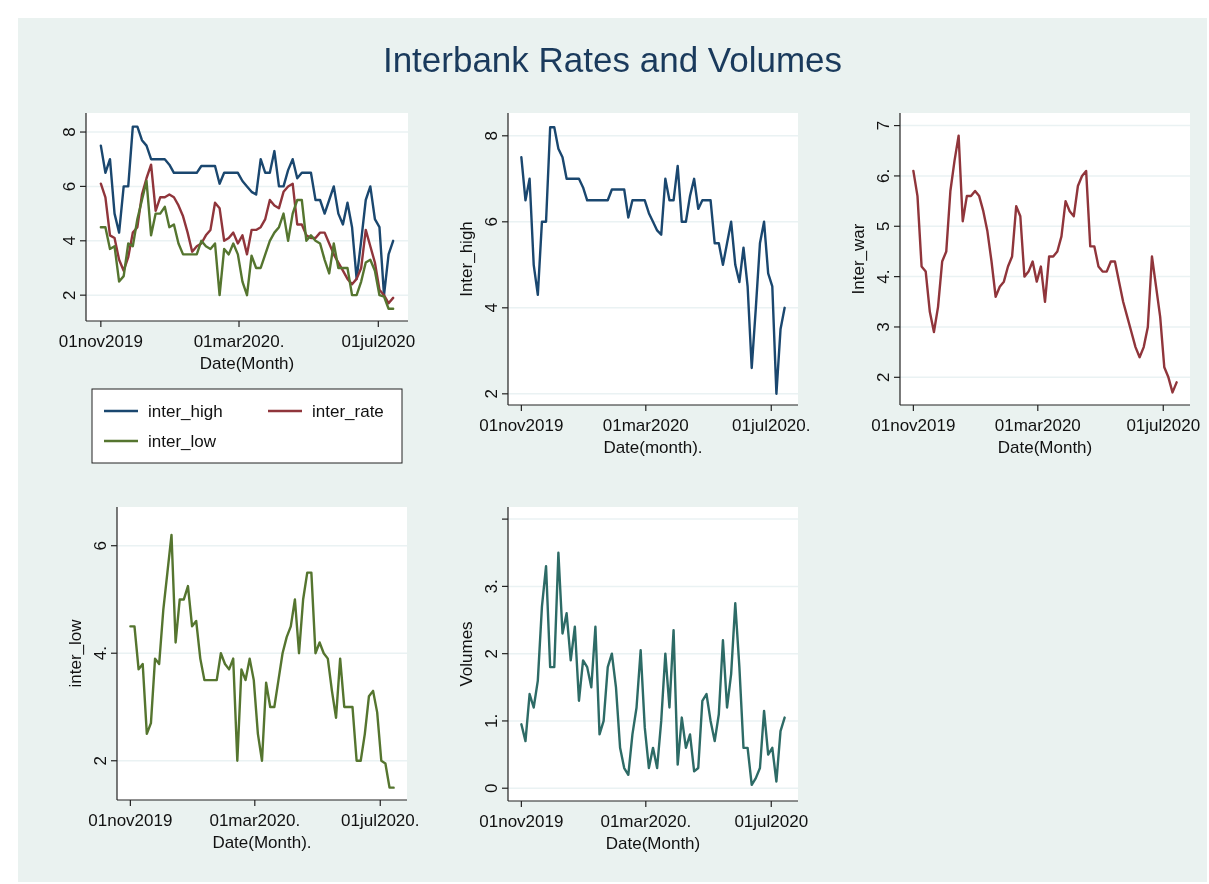 This screenshot has height=884, width=1209. What do you see at coordinates (491, 721) in the screenshot?
I see `y-tick-label: 1.` at bounding box center [491, 721].